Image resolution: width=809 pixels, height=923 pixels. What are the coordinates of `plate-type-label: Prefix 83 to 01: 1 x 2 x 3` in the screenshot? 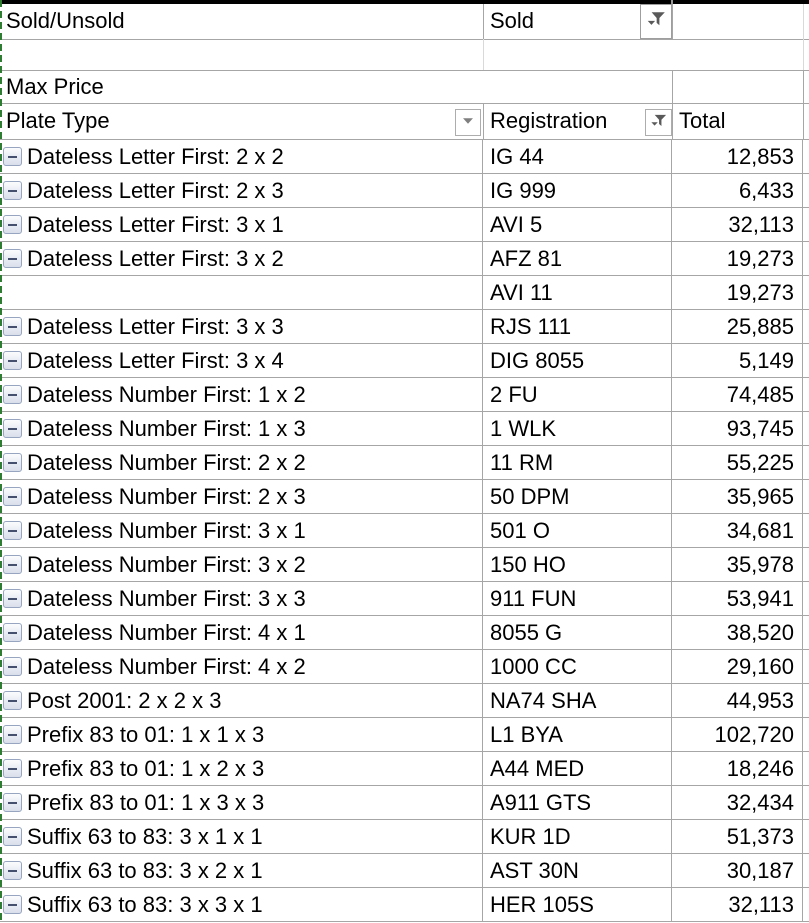 It's located at (146, 768).